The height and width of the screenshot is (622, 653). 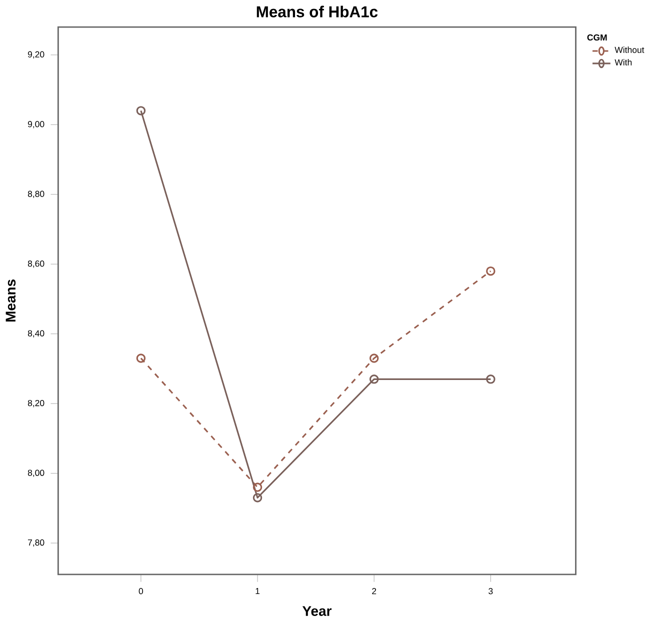 What do you see at coordinates (374, 591) in the screenshot?
I see `x-tick-label: 2` at bounding box center [374, 591].